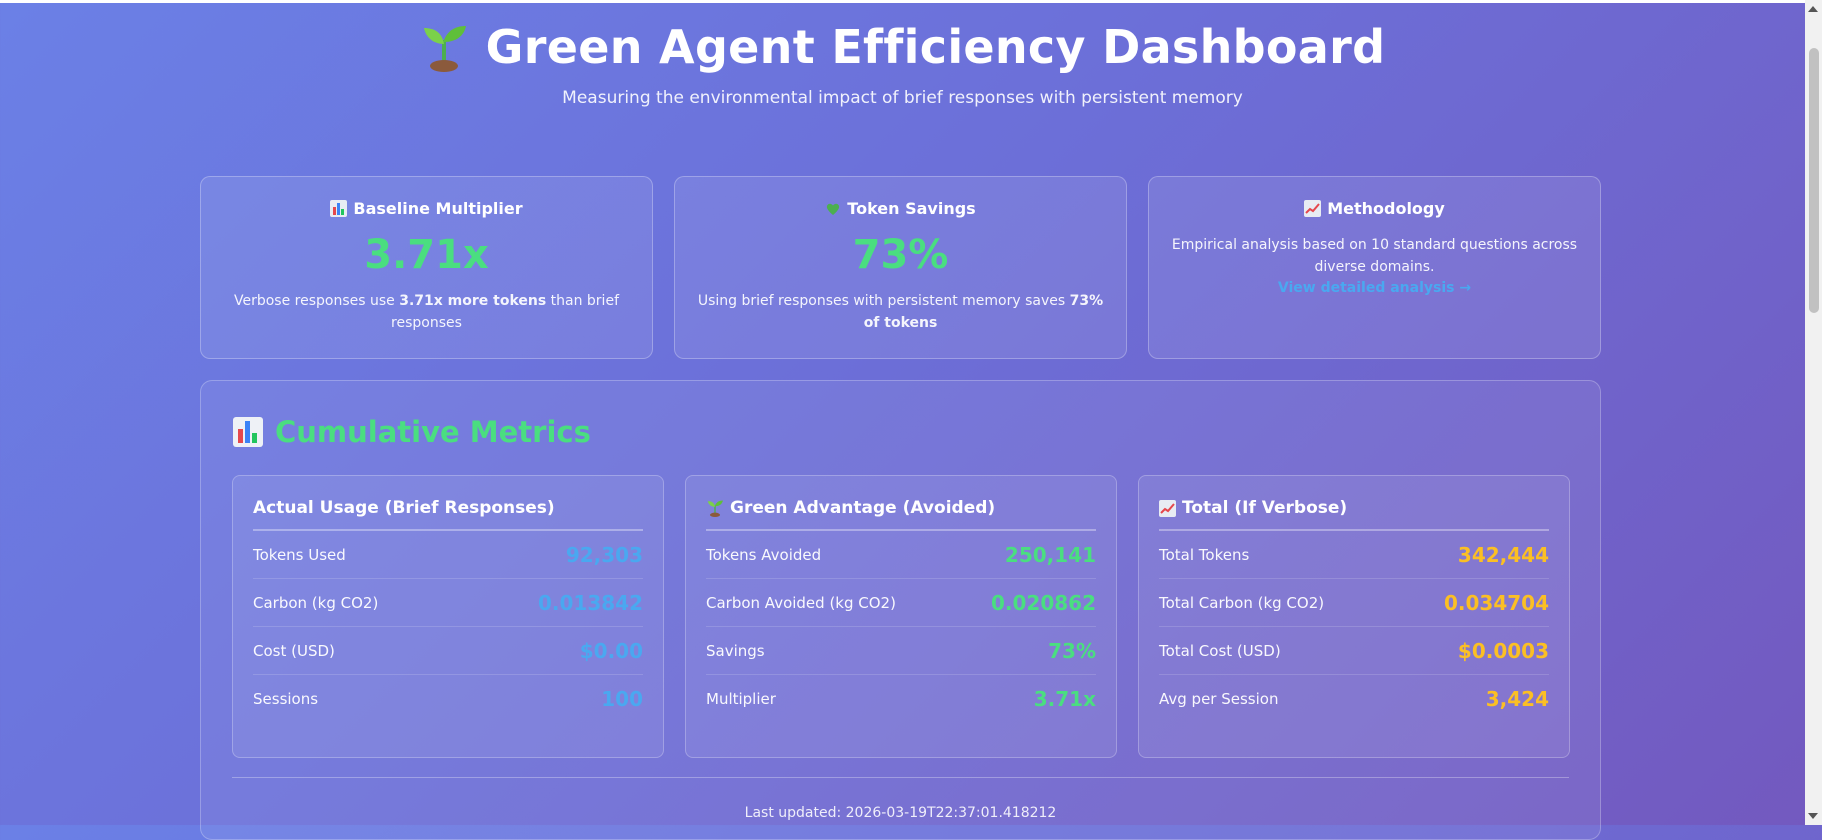 The height and width of the screenshot is (840, 1822). I want to click on panel-title: Actual Usage (Brief Responses), so click(448, 514).